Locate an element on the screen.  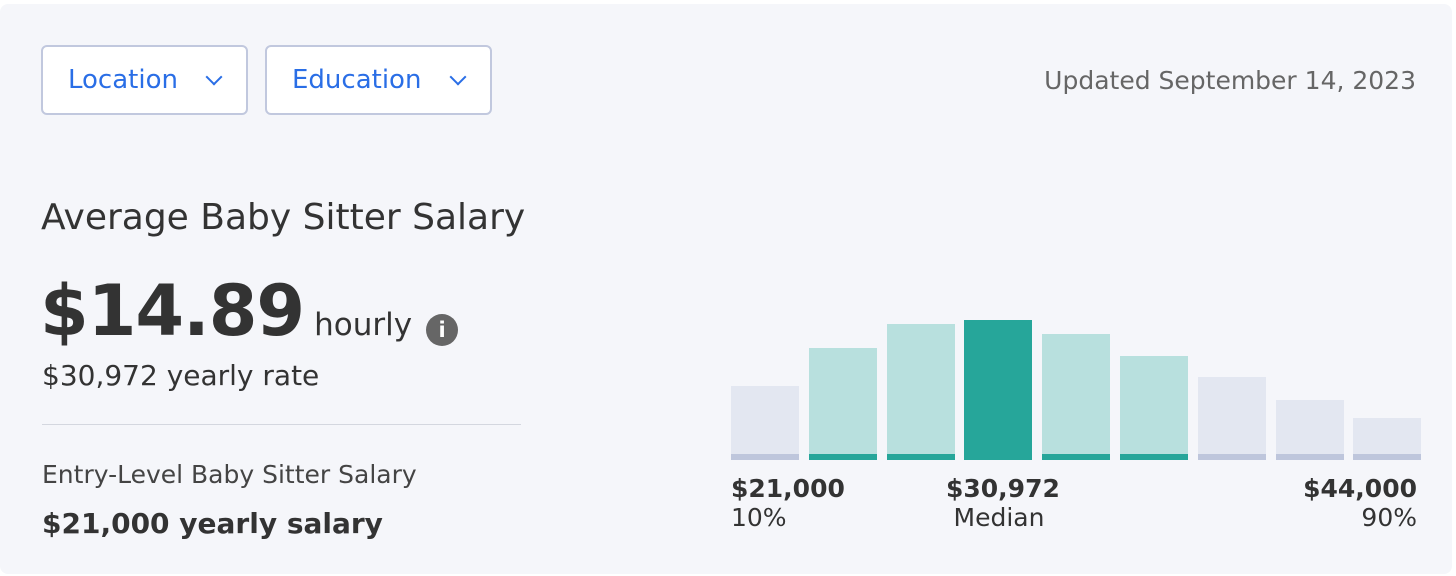
chart-label-10th: $21,000 10% is located at coordinates (788, 503).